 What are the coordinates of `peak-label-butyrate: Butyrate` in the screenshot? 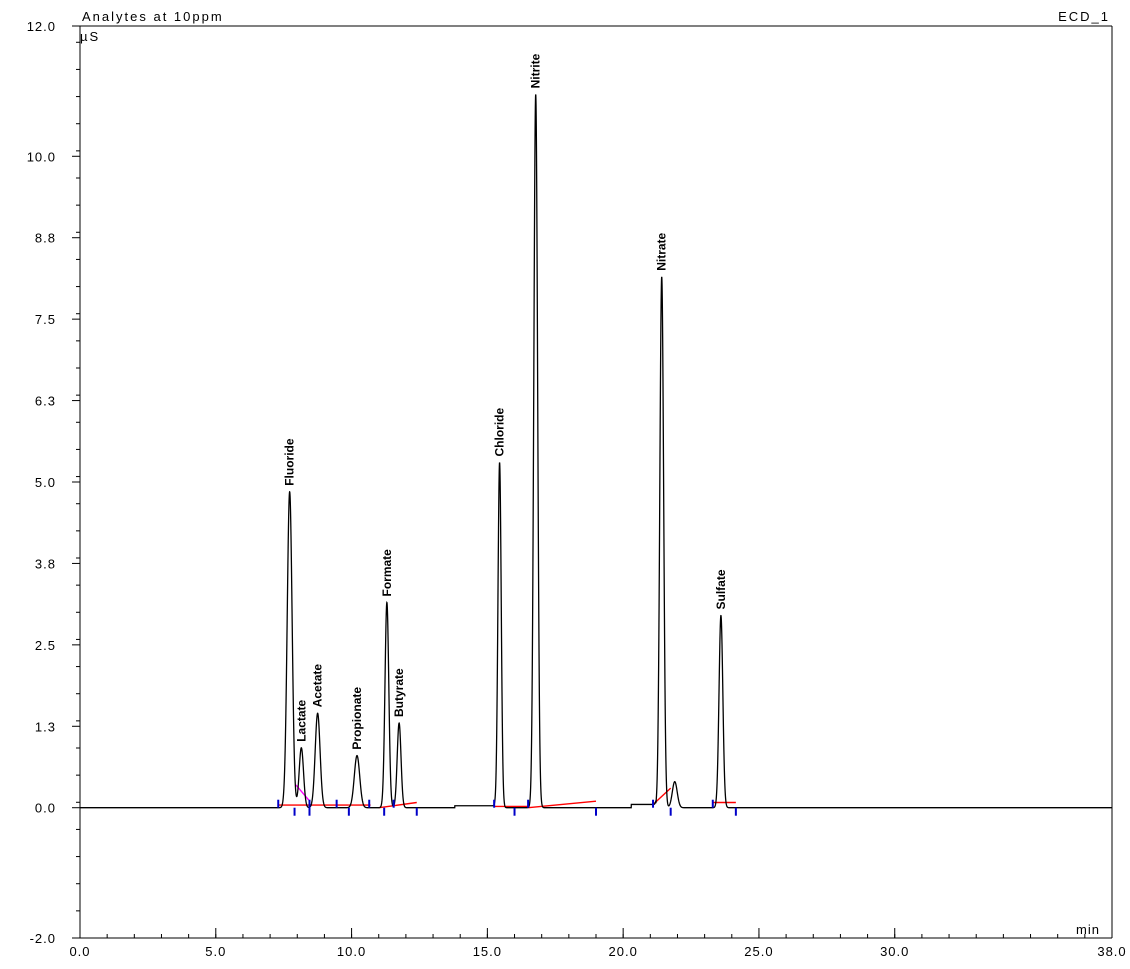 It's located at (399, 692).